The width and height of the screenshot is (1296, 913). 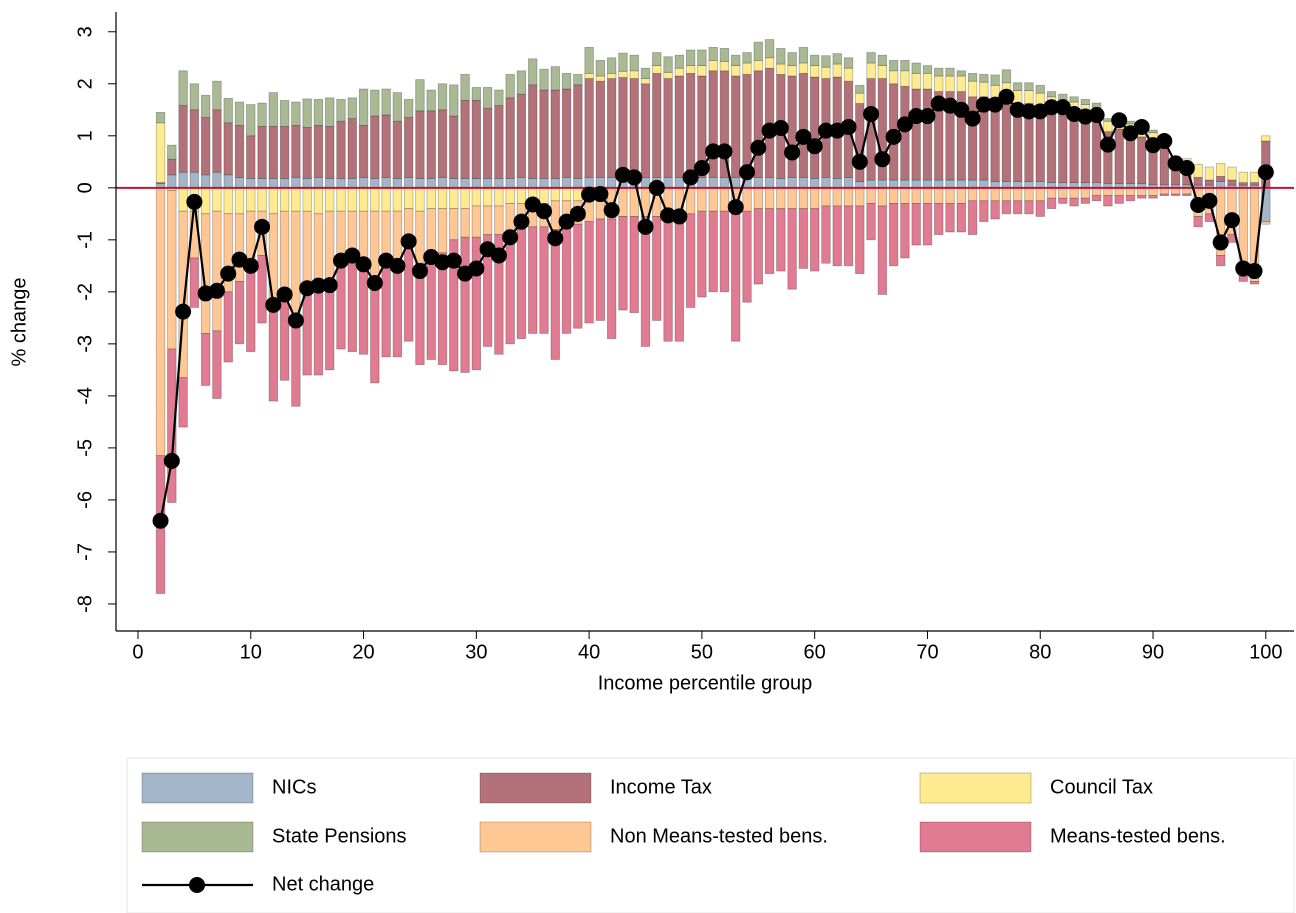 What do you see at coordinates (476, 652) in the screenshot?
I see `x-tick-label: 30` at bounding box center [476, 652].